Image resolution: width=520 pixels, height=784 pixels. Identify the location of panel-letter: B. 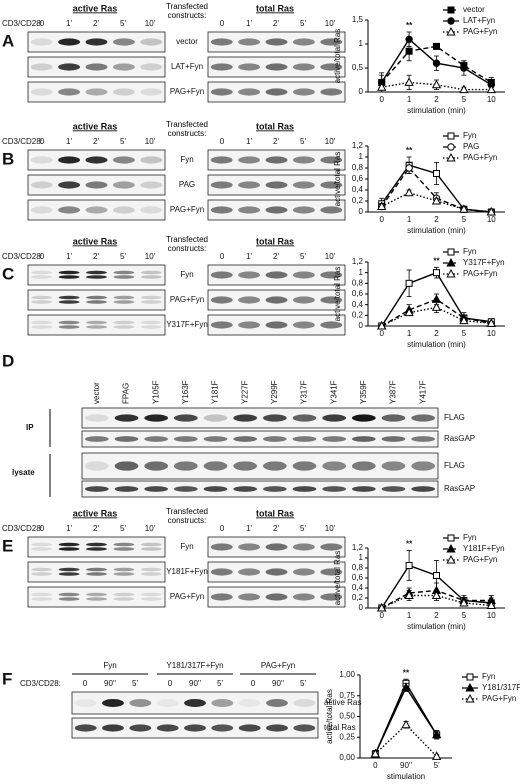
(8, 158).